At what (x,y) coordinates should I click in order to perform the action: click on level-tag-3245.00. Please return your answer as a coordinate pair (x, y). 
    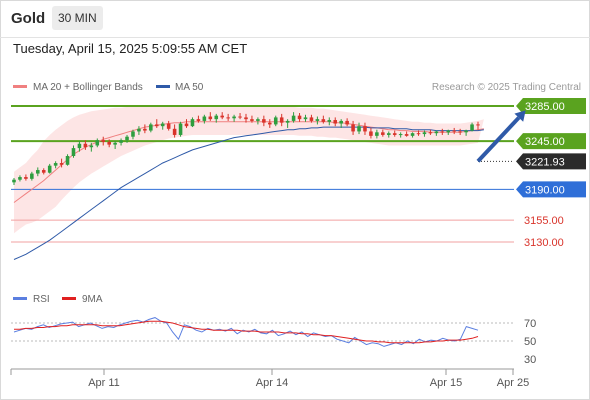
    Looking at the image, I should click on (551, 141).